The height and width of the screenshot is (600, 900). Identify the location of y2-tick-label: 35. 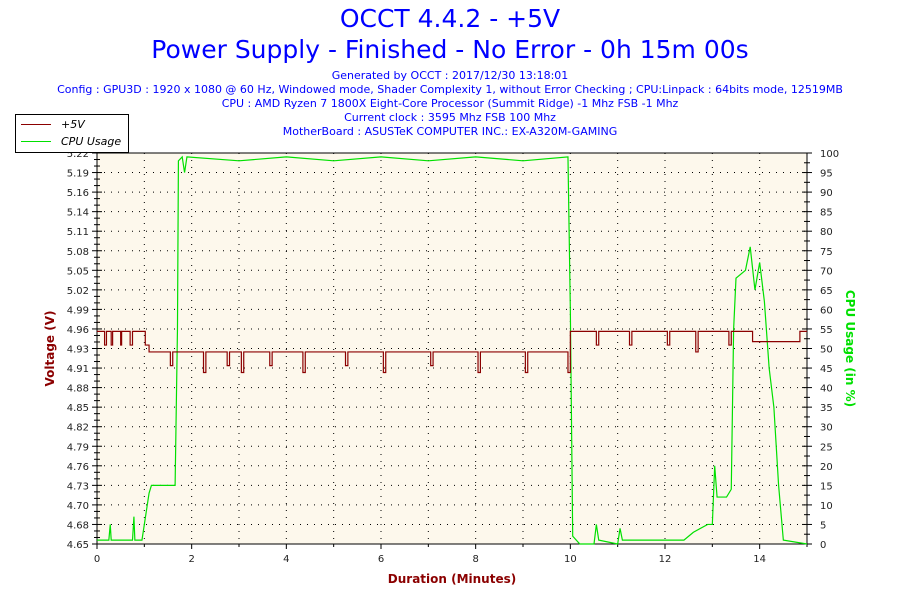
(826, 408).